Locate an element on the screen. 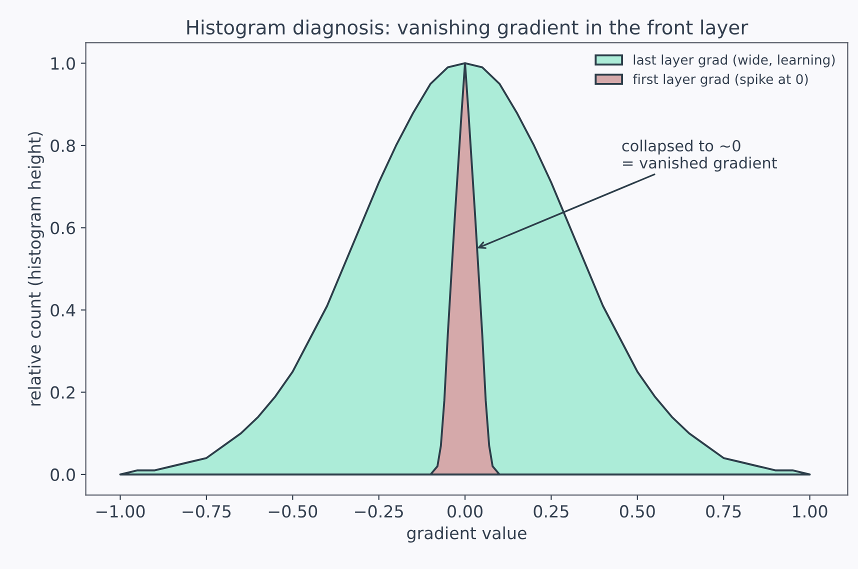 This screenshot has width=858, height=569. x-tick-label: 0.00 is located at coordinates (465, 511).